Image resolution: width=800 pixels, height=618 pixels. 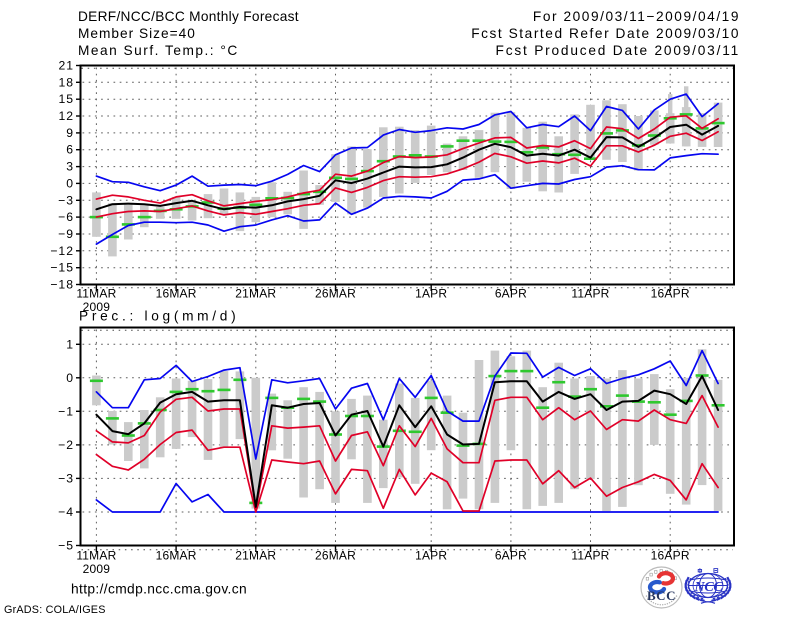 I want to click on svg-text:Fcst Started Refer Date 2009/0: Fcst Started Refer Date 2009/03/10, so click(x=605, y=33).